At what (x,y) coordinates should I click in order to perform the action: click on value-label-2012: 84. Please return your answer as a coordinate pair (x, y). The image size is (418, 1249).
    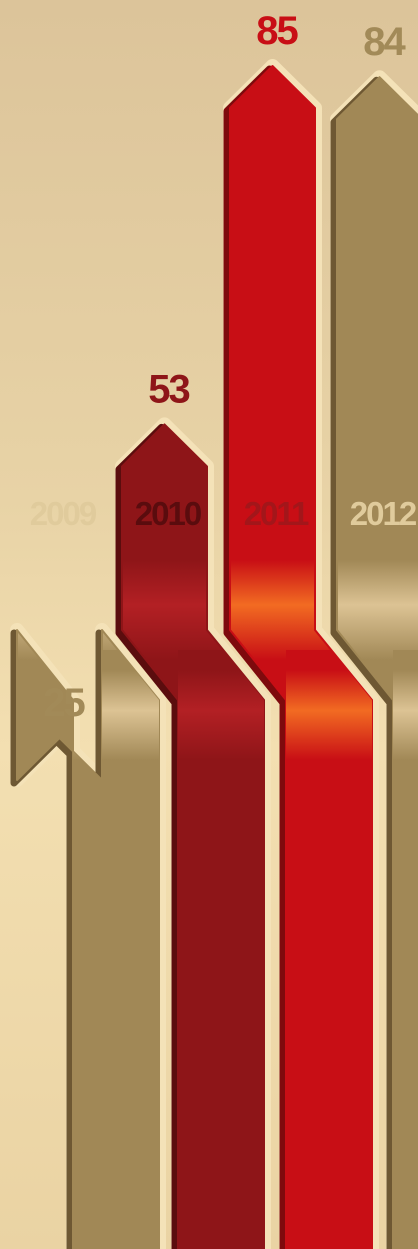
    Looking at the image, I should click on (384, 42).